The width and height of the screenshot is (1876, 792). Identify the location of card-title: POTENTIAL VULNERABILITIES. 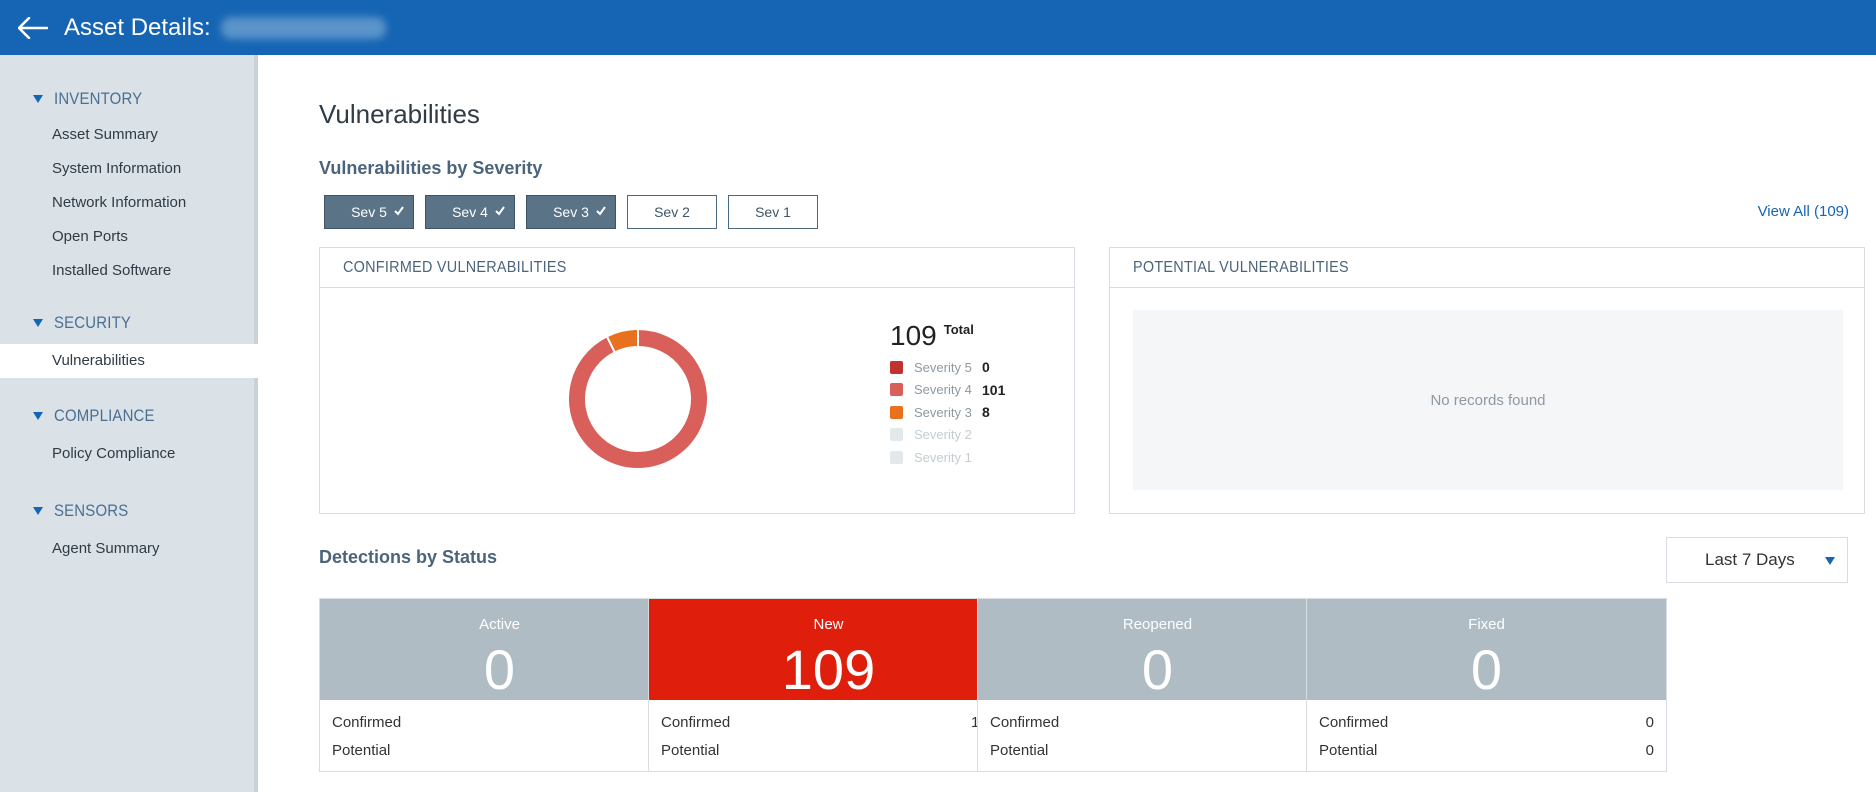
(1241, 267).